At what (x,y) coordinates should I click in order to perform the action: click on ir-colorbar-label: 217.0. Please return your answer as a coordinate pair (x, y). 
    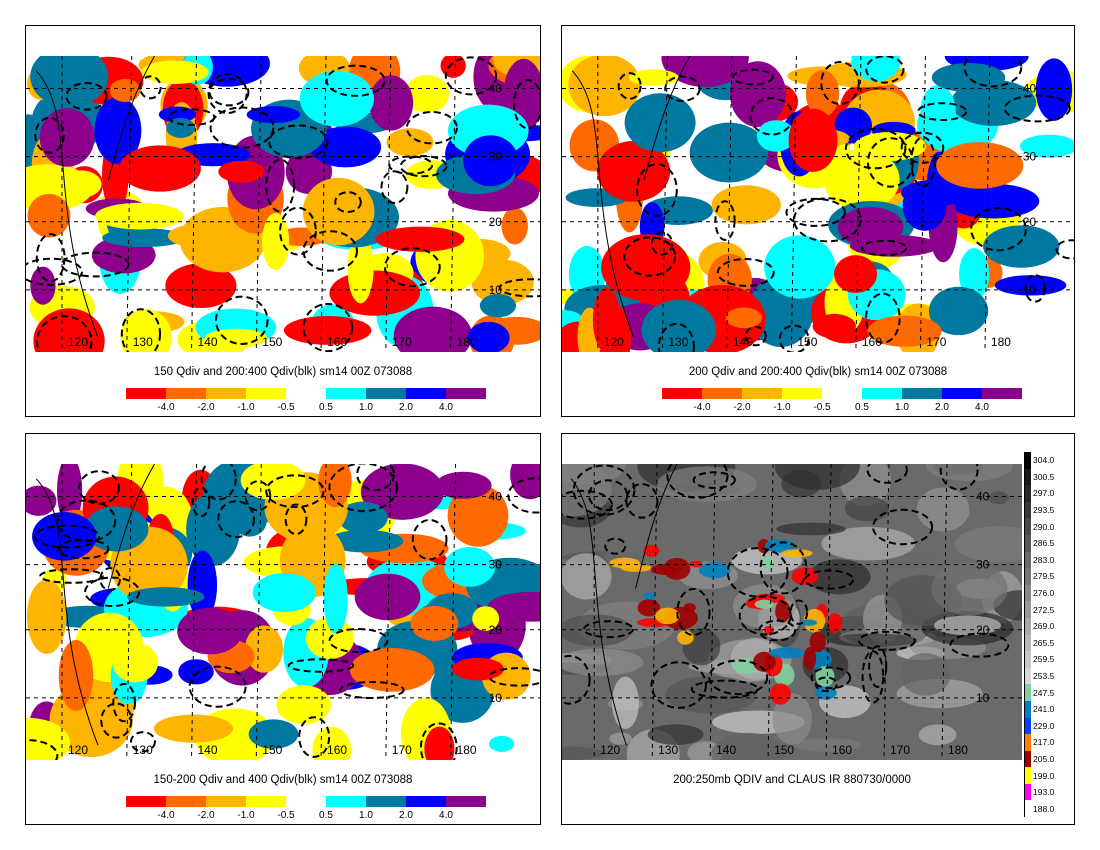
    Looking at the image, I should click on (1044, 742).